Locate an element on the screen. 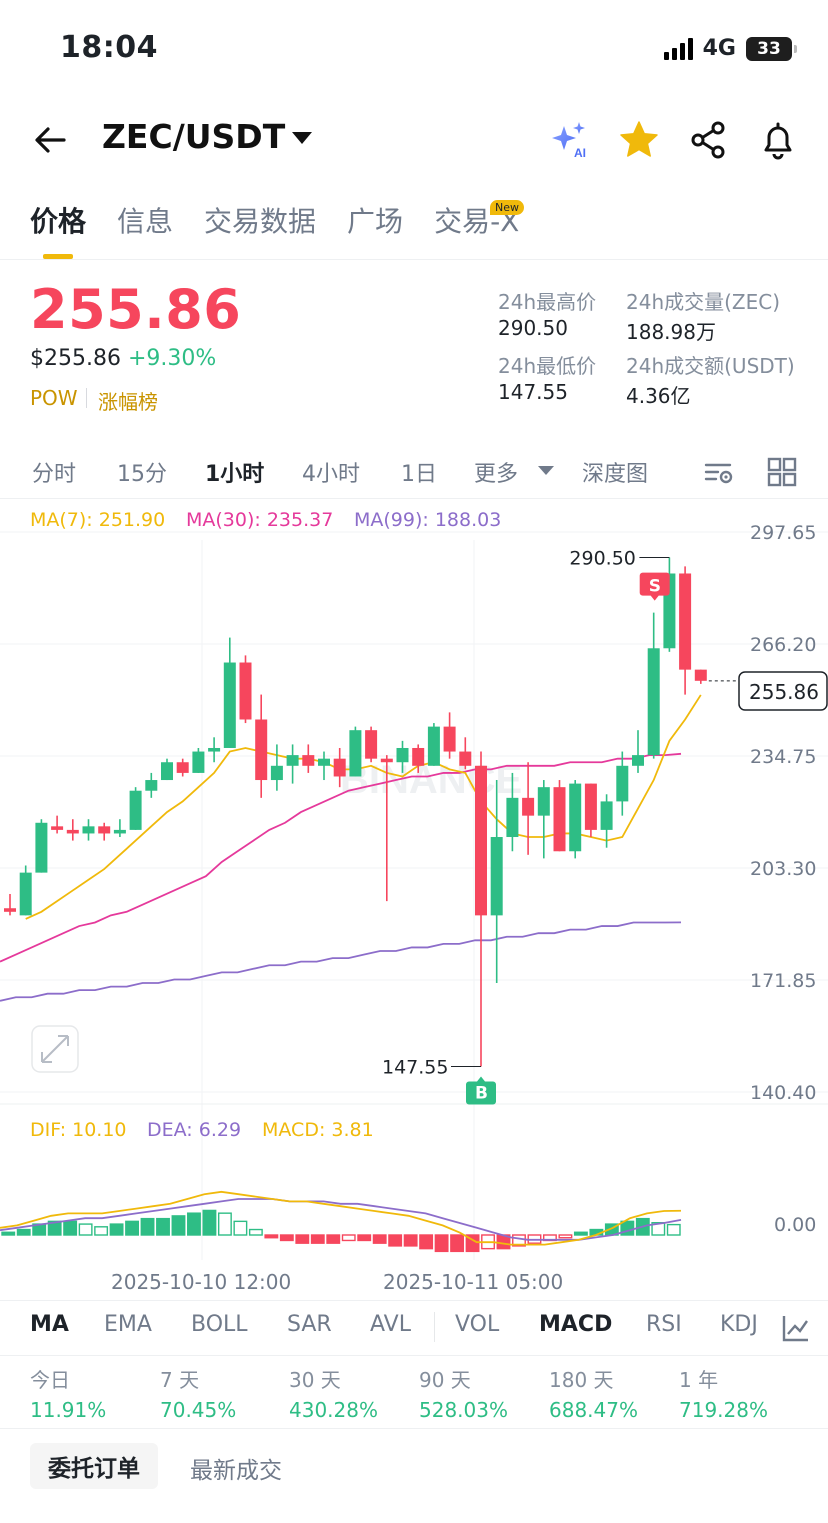 The width and height of the screenshot is (828, 1523). indicator-settings-icon is located at coordinates (796, 1328).